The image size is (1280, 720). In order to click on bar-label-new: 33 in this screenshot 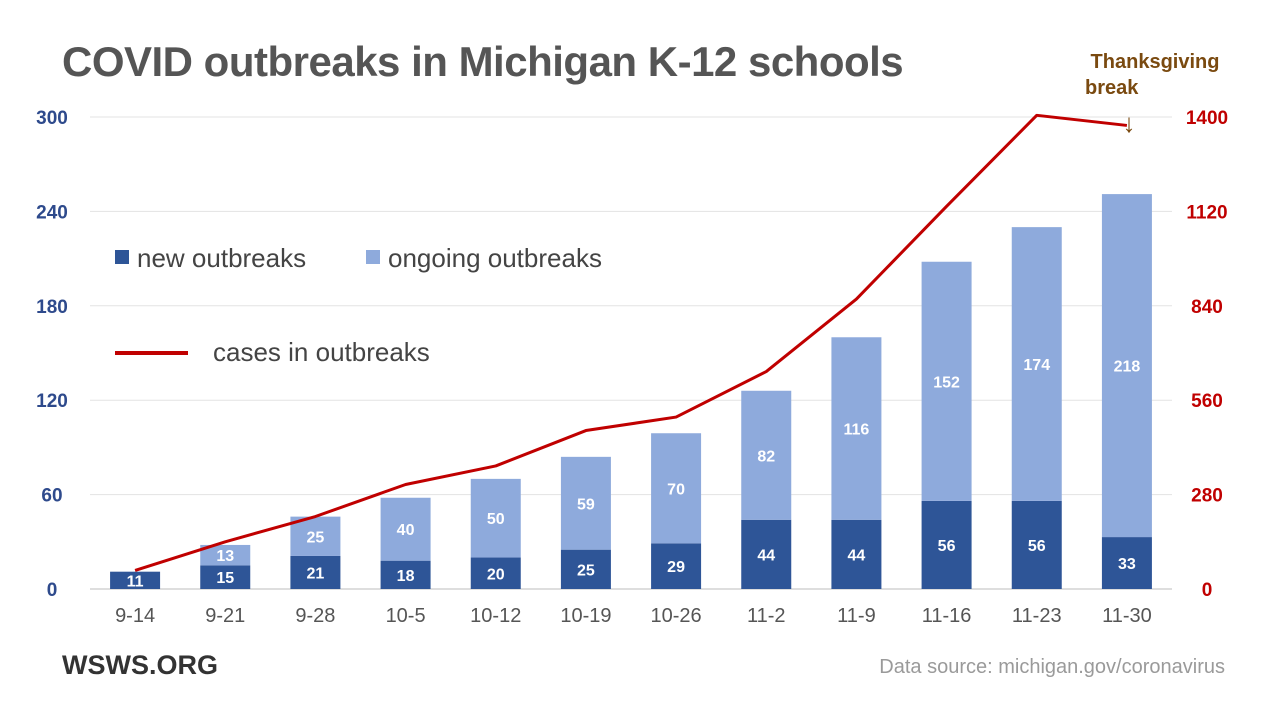, I will do `click(1127, 564)`.